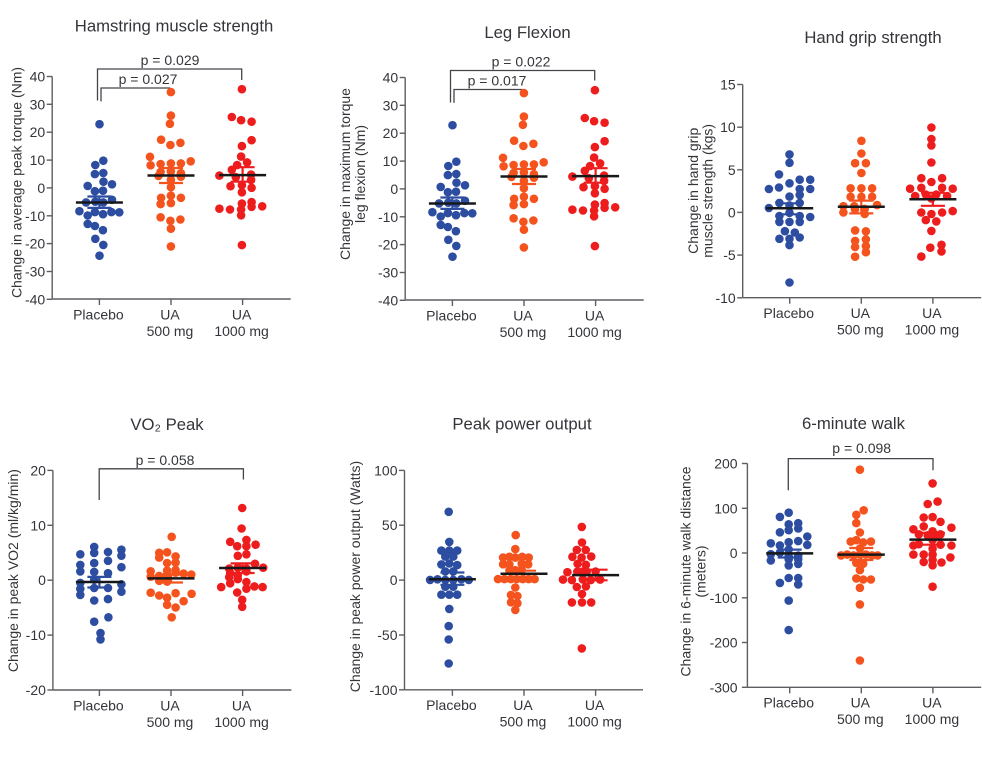 Image resolution: width=983 pixels, height=758 pixels. What do you see at coordinates (854, 423) in the screenshot?
I see `svg-text: 6-minute walk` at bounding box center [854, 423].